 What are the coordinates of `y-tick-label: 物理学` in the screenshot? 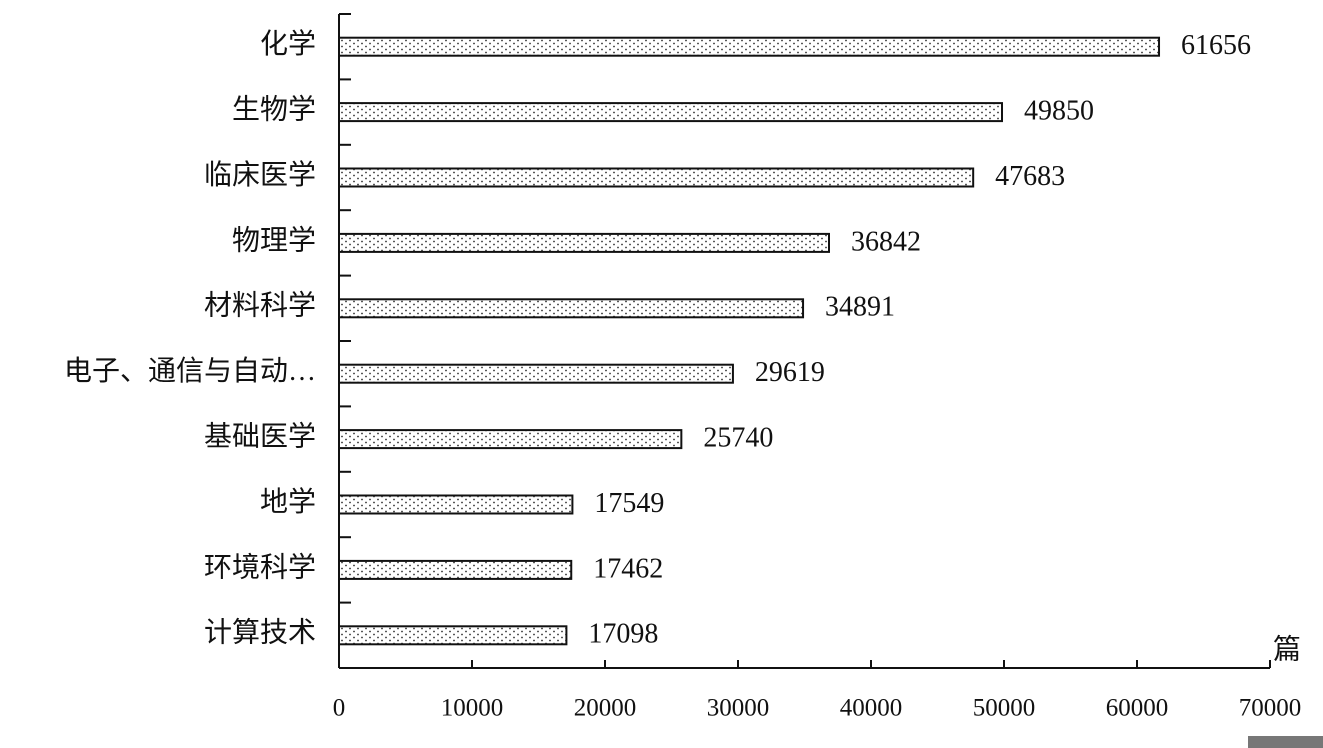 It's located at (274, 240).